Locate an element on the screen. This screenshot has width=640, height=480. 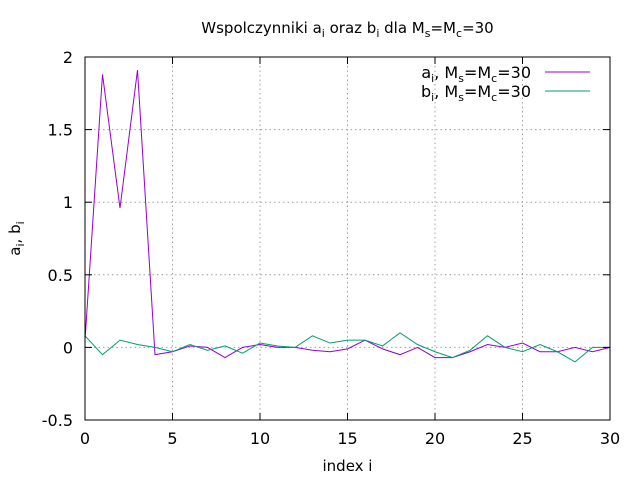
legend-label-a: ai​, Ms​=Mc​=30 is located at coordinates (476, 74).